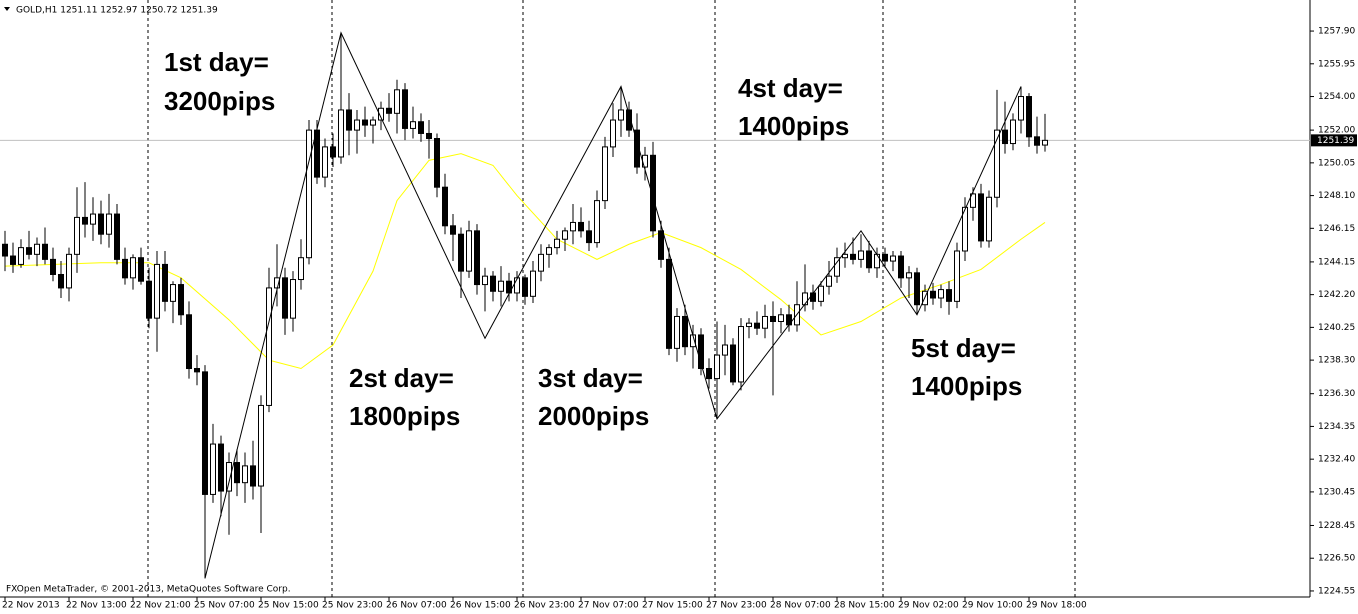 Image resolution: width=1358 pixels, height=614 pixels. I want to click on chart-title: GOLD,H1 1251.11 1252.97 1250.72 1251.39, so click(117, 11).